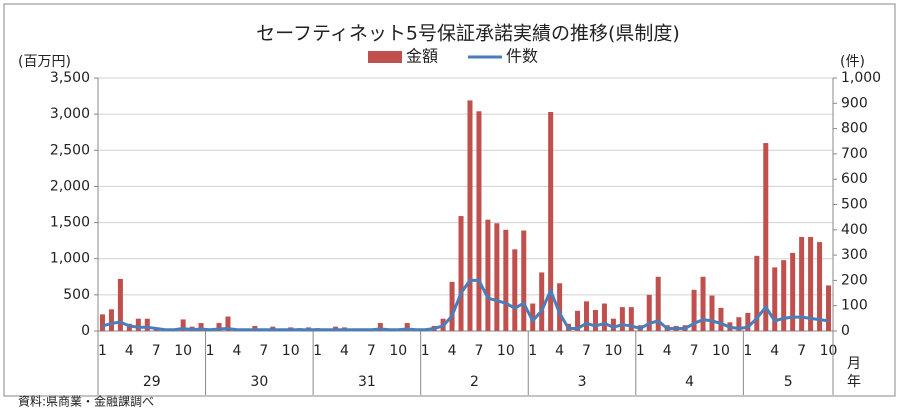 This screenshot has height=410, width=900. I want to click on y2-tick-label: 1,000, so click(861, 78).